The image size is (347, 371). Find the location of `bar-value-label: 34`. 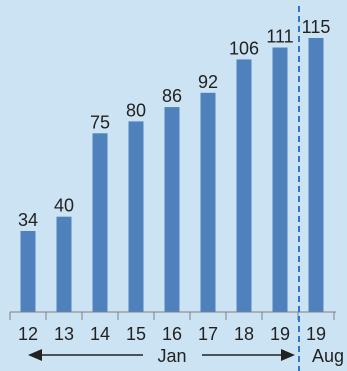

bar-value-label: 34 is located at coordinates (28, 220).